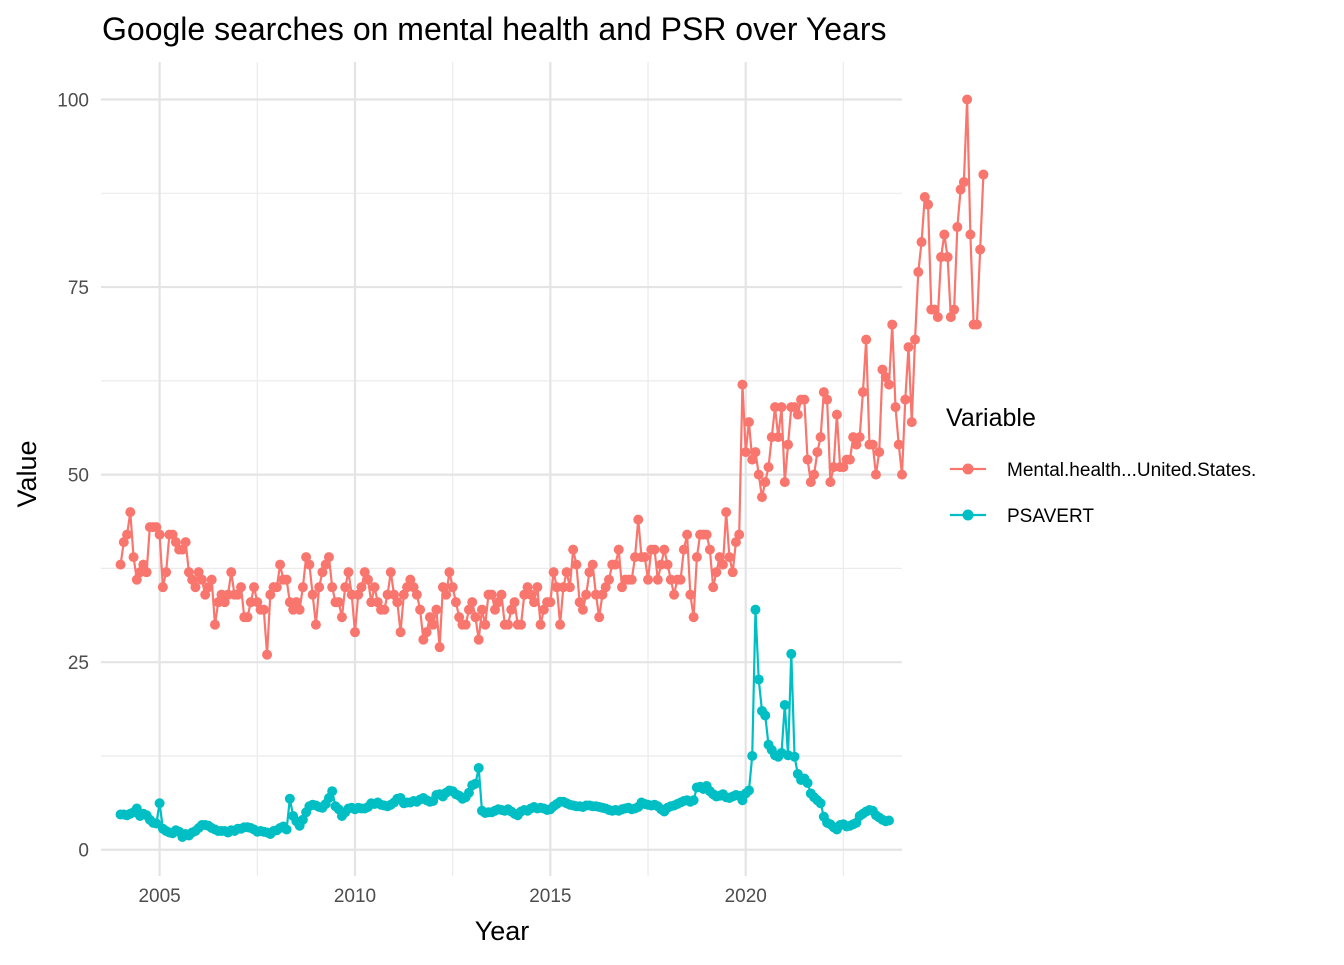 The height and width of the screenshot is (965, 1344). I want to click on x-axis-label: Year, so click(502, 931).